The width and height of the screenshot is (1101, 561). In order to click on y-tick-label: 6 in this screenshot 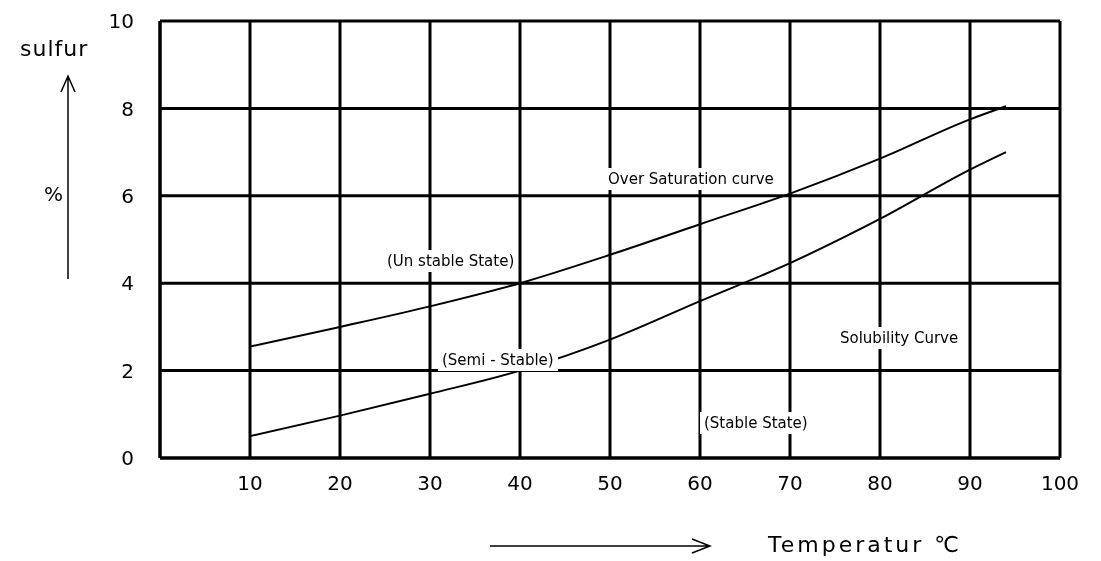, I will do `click(127, 195)`.